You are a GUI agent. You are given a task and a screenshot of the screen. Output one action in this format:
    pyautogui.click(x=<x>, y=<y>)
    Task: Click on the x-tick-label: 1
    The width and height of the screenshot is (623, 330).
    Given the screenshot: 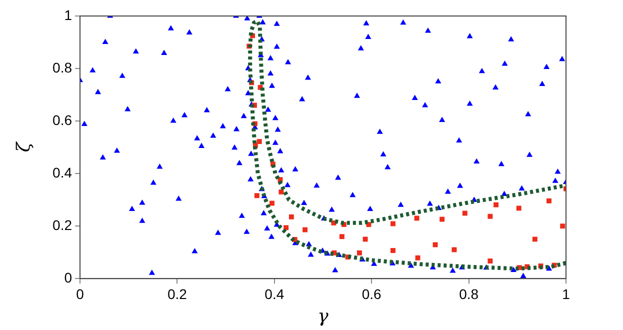 What is the action you would take?
    pyautogui.click(x=566, y=294)
    